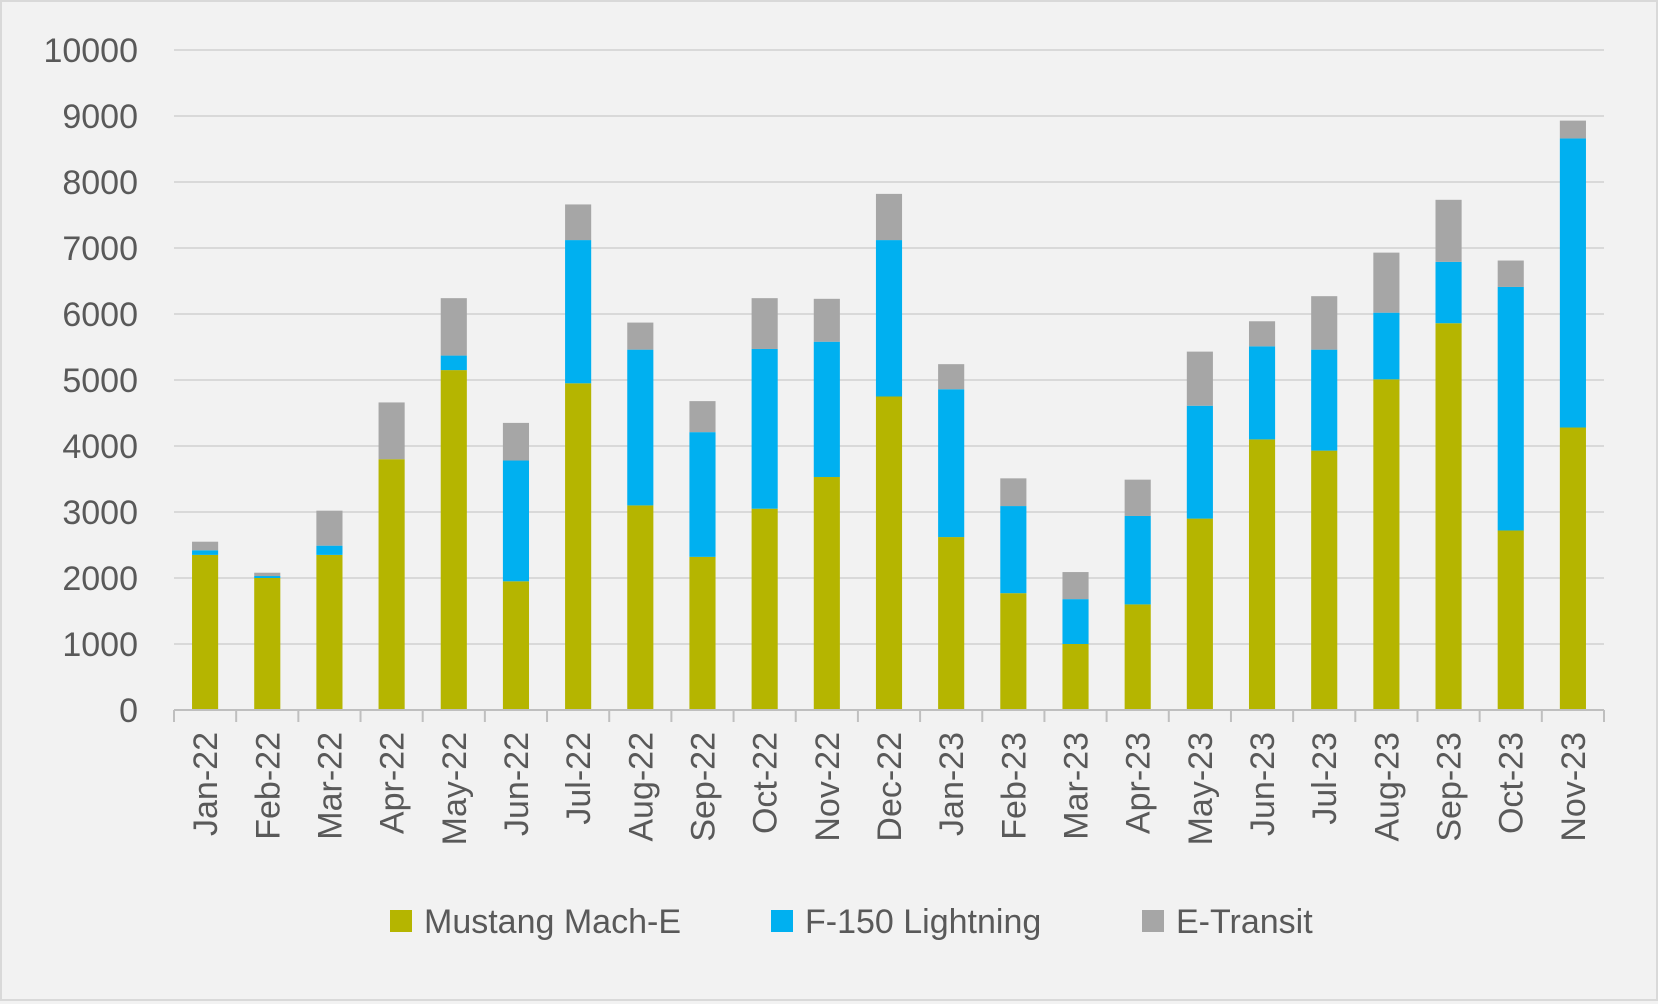 Image resolution: width=1658 pixels, height=1004 pixels. Describe the element at coordinates (1201, 788) in the screenshot. I see `x-tick-label: May-23` at that location.